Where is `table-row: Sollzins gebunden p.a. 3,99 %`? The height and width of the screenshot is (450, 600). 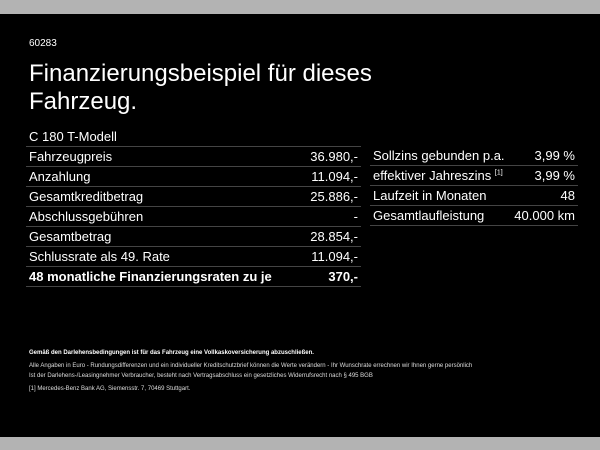
table-row: Sollzins gebunden p.a. 3,99 % is located at coordinates (474, 156).